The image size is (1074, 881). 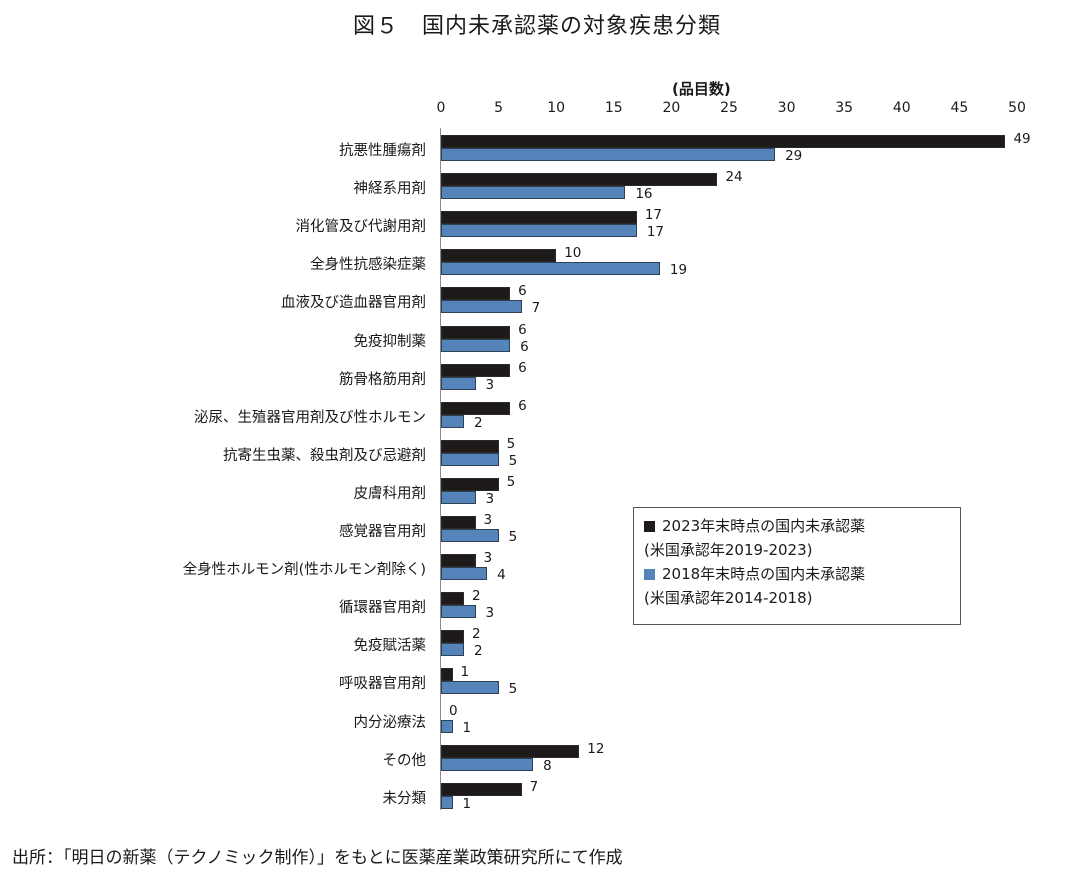 What do you see at coordinates (678, 270) in the screenshot?
I see `value-label: 19` at bounding box center [678, 270].